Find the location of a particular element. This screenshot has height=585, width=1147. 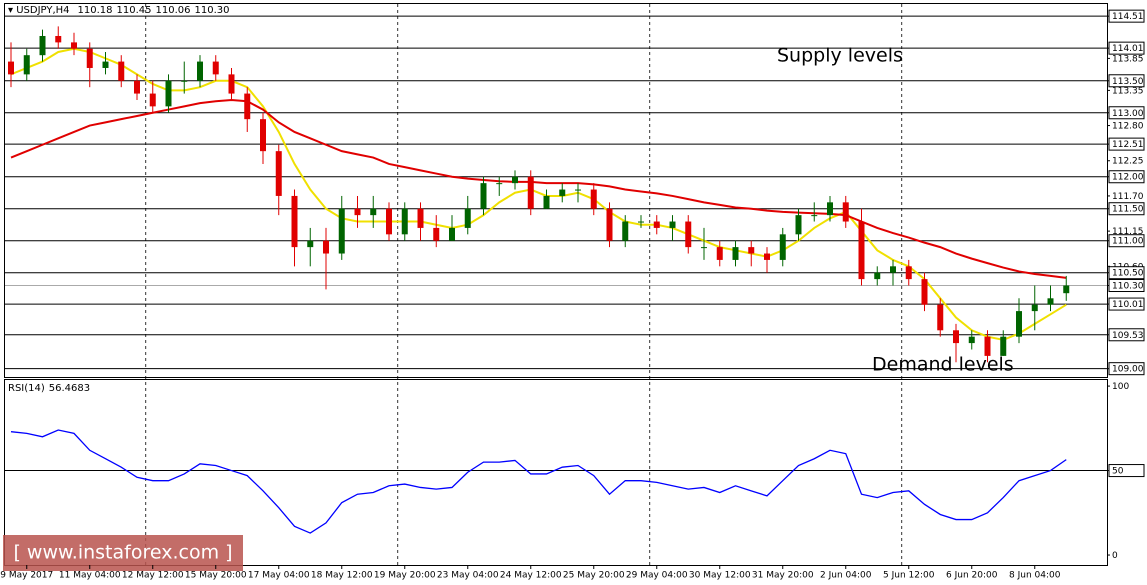

y-tick-label: 114.51 is located at coordinates (1128, 17).